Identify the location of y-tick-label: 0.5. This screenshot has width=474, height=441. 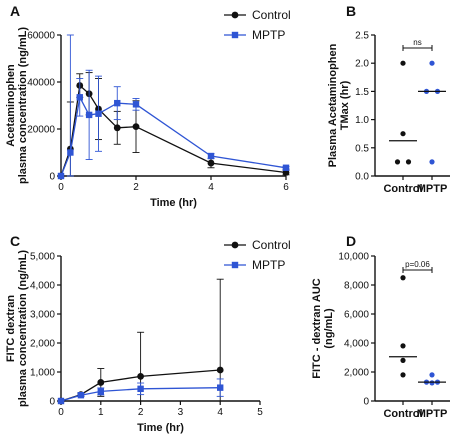
(362, 148).